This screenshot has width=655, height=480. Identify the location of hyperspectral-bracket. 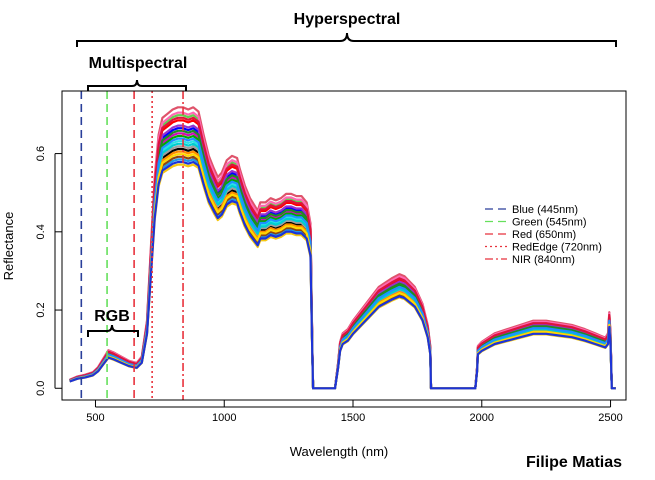
(346, 39).